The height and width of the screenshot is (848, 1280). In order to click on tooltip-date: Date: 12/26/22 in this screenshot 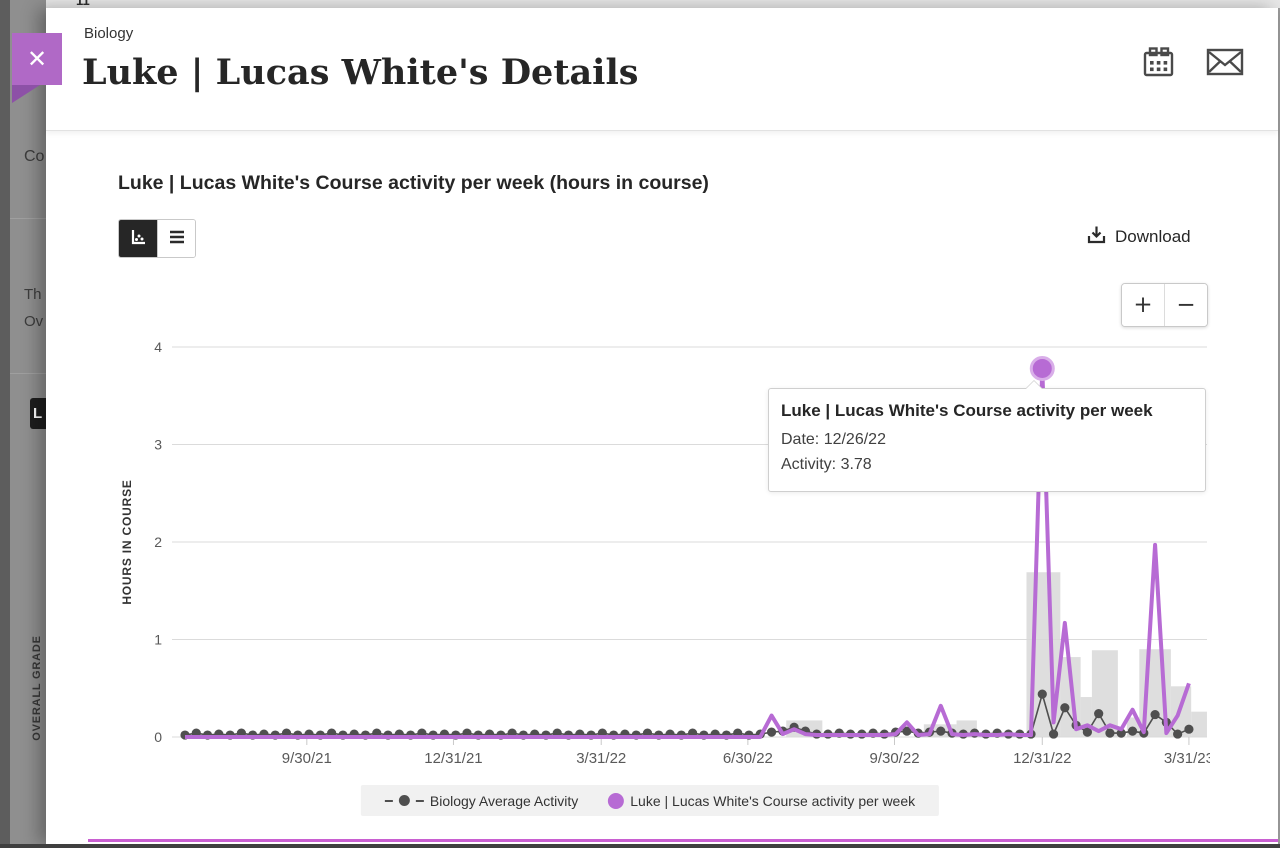, I will do `click(833, 439)`.